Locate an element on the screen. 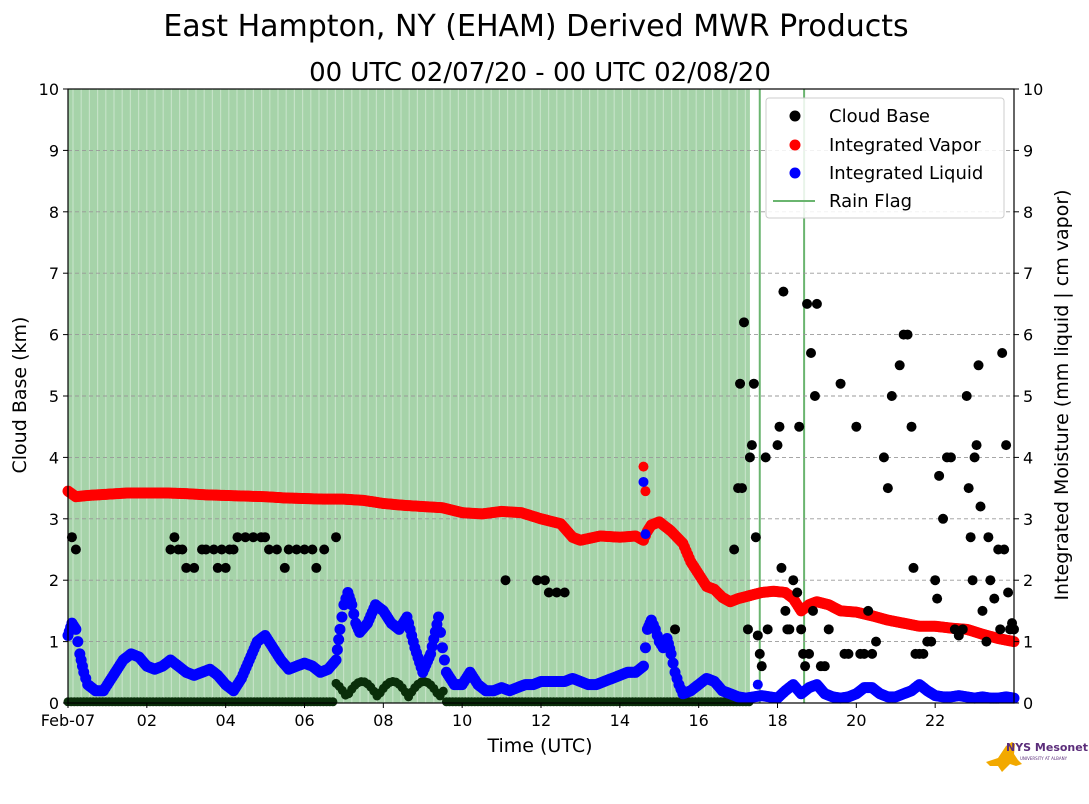  legend-vapor-label: Integrated Vapor is located at coordinates (905, 145).